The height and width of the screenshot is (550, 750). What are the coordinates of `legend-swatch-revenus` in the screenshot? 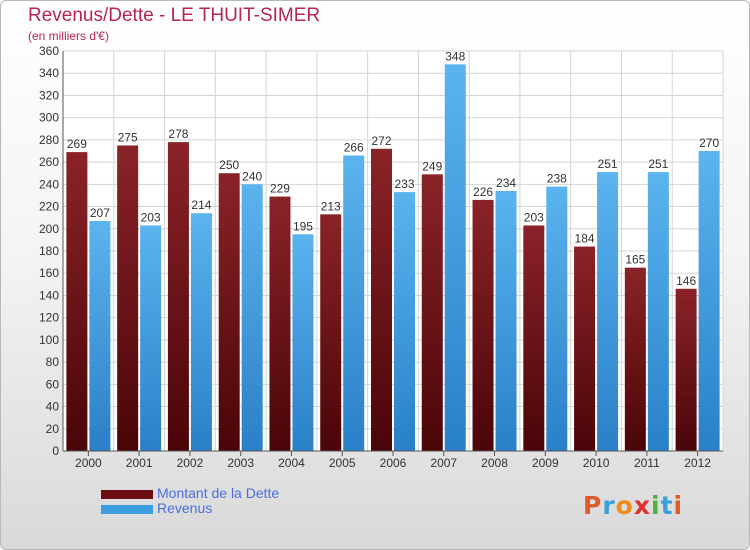 It's located at (127, 509).